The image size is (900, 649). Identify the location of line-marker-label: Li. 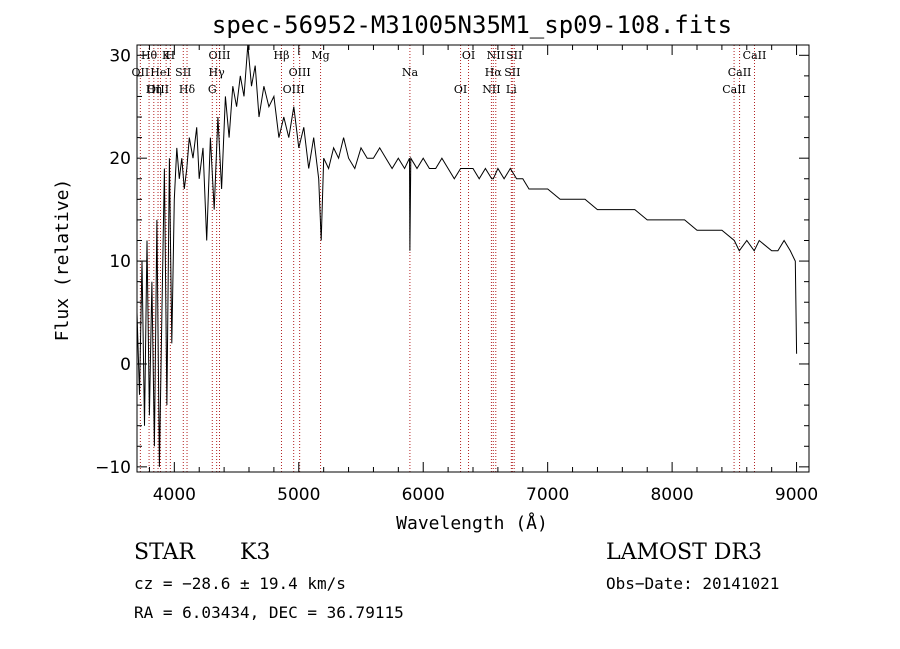
(511, 89).